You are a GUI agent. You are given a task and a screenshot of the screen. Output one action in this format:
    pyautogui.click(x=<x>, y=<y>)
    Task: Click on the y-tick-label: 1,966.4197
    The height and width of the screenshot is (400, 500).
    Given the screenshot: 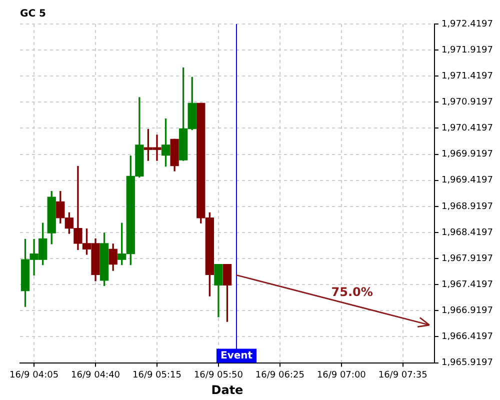 What is the action you would take?
    pyautogui.click(x=467, y=337)
    